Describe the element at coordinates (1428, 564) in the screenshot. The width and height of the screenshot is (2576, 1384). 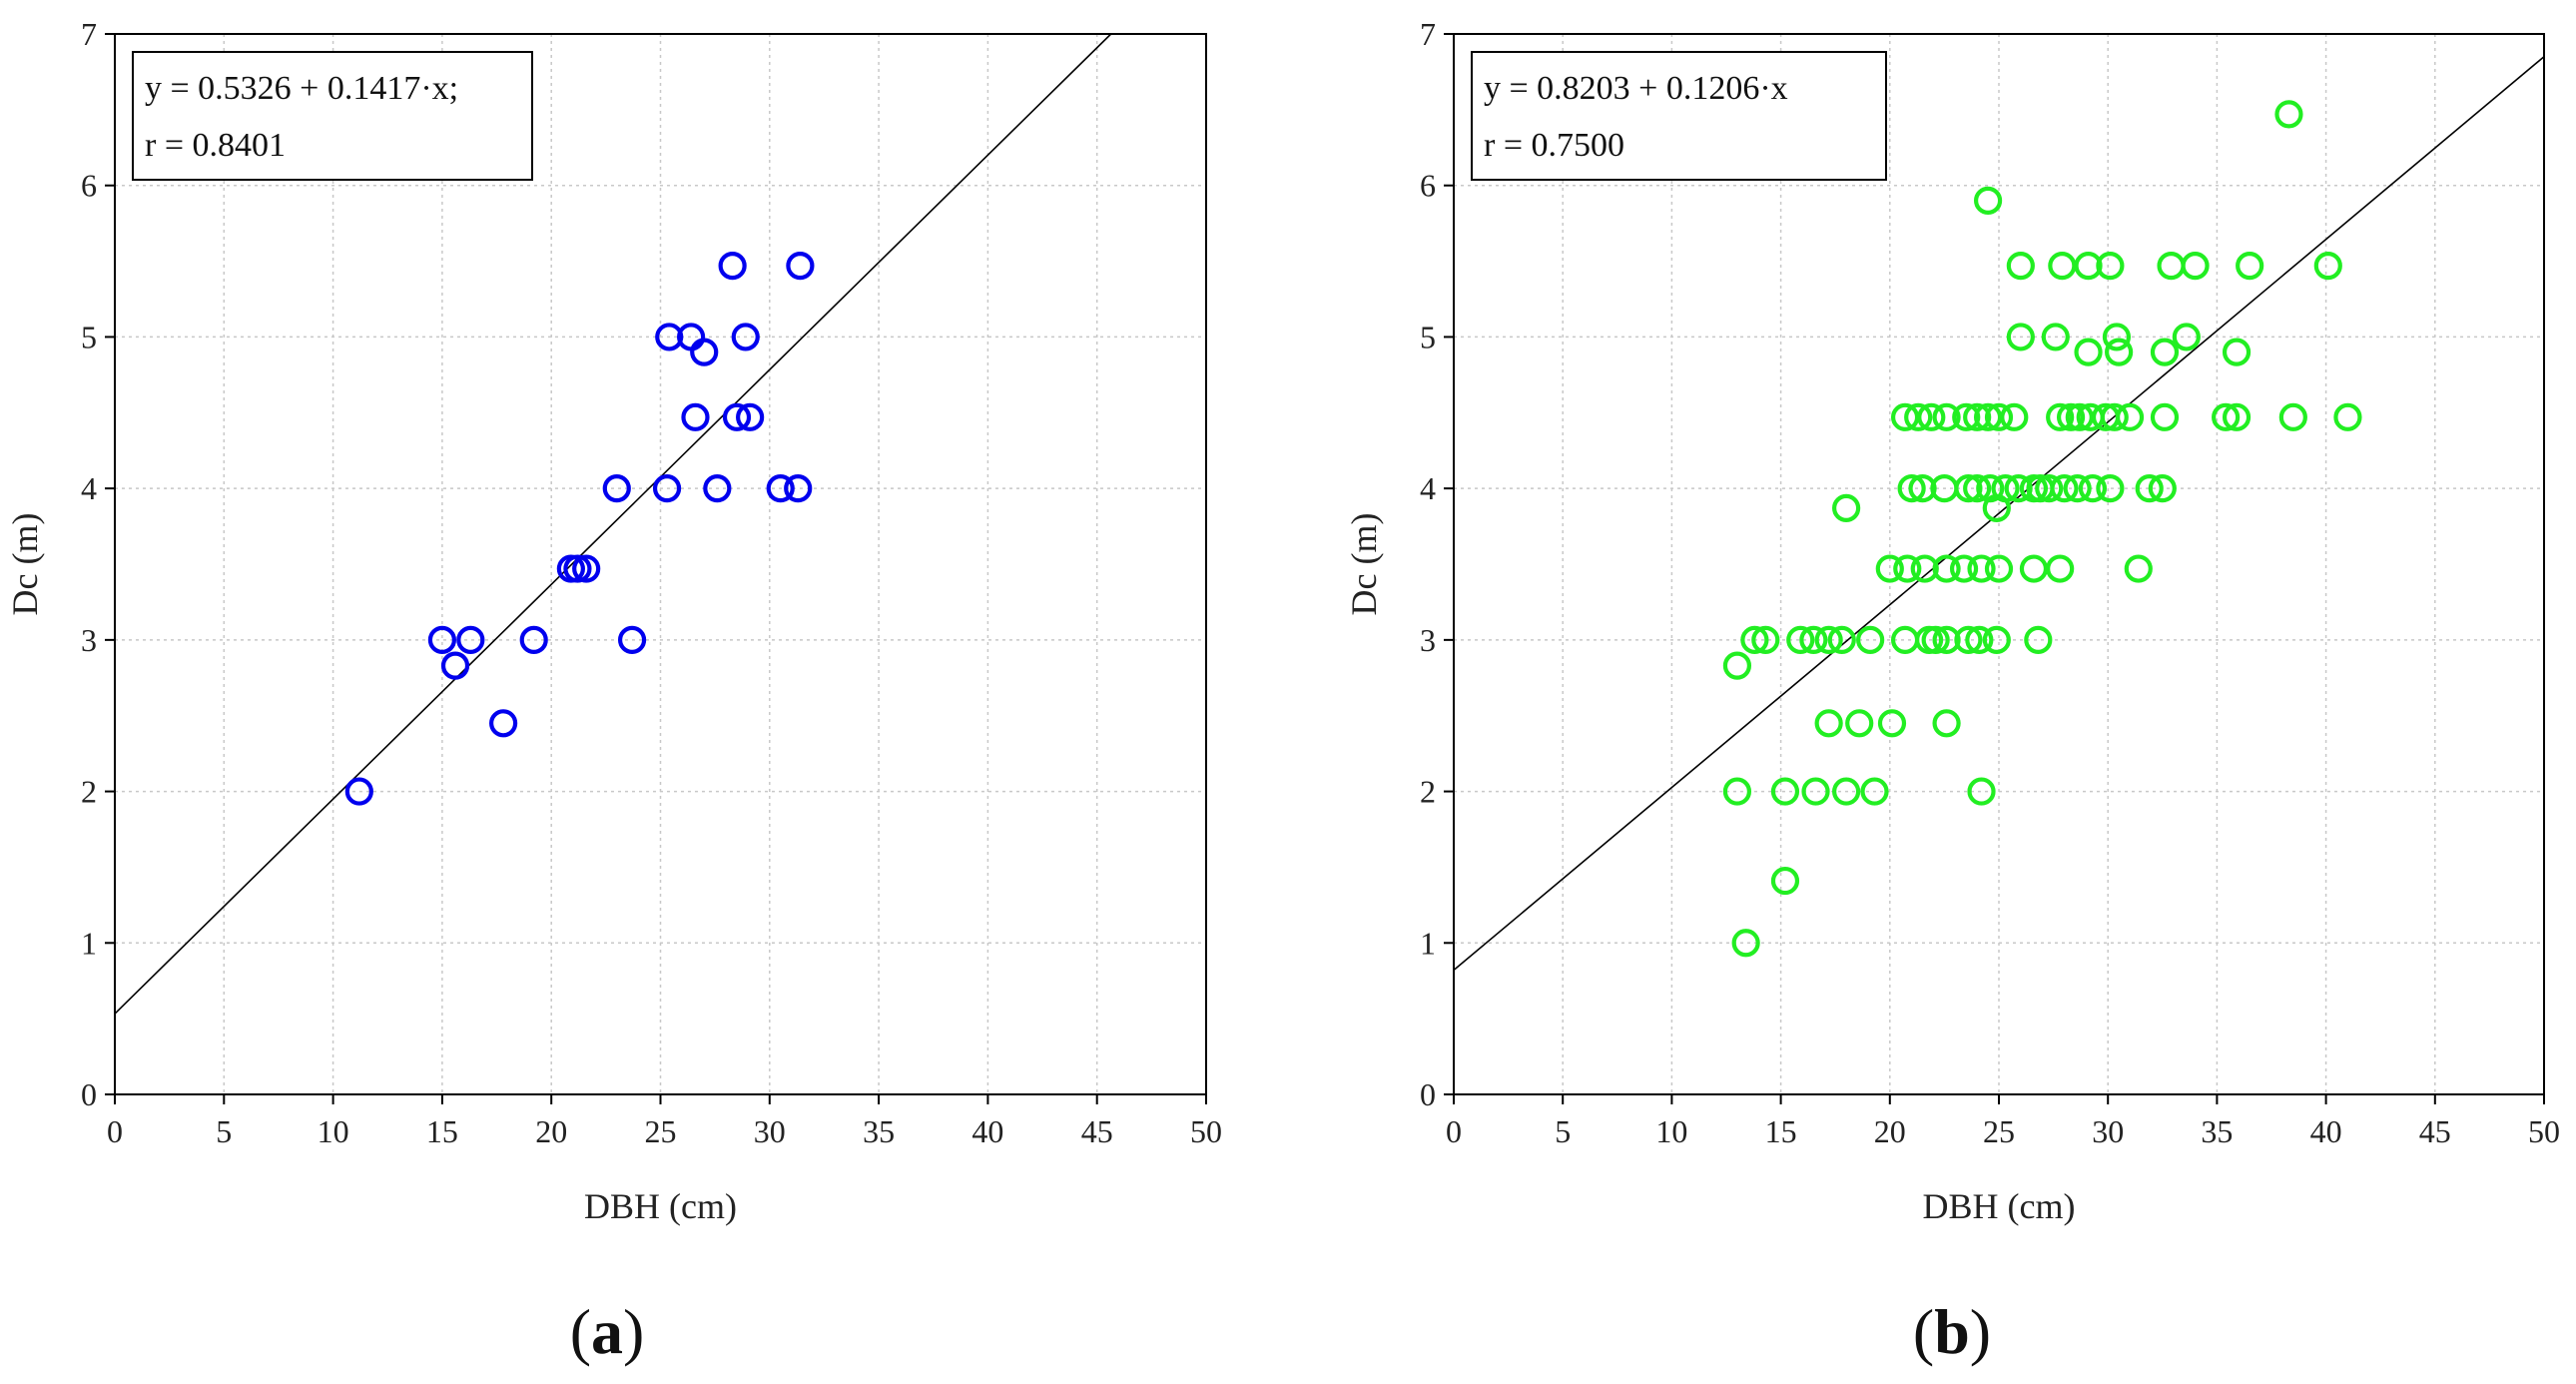
I see `panel-b-y-tick-labels: 0 1 2 3 4 5 6 7` at that location.